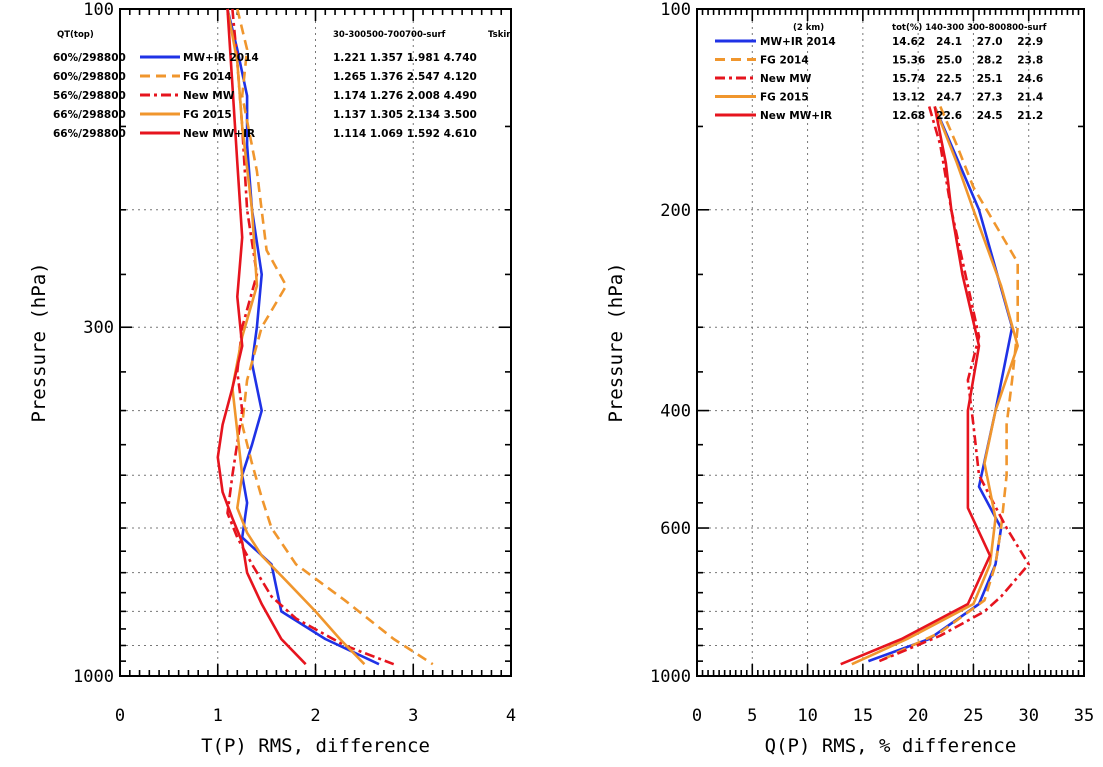  What do you see at coordinates (891, 746) in the screenshot?
I see `x-axis-title: Q(P) RMS, % difference` at bounding box center [891, 746].